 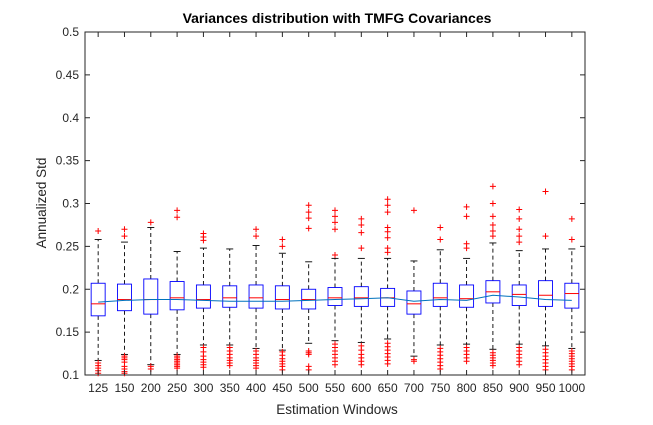 I want to click on x-tick-label: 350, so click(x=230, y=388).